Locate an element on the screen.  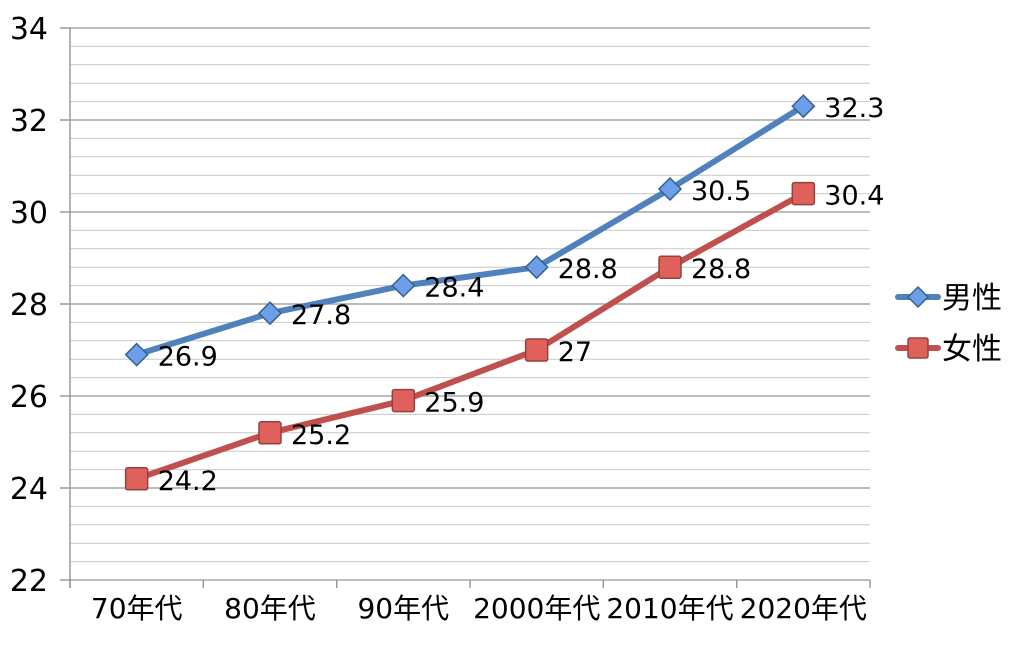
y-tick-label: 34 is located at coordinates (29, 29).